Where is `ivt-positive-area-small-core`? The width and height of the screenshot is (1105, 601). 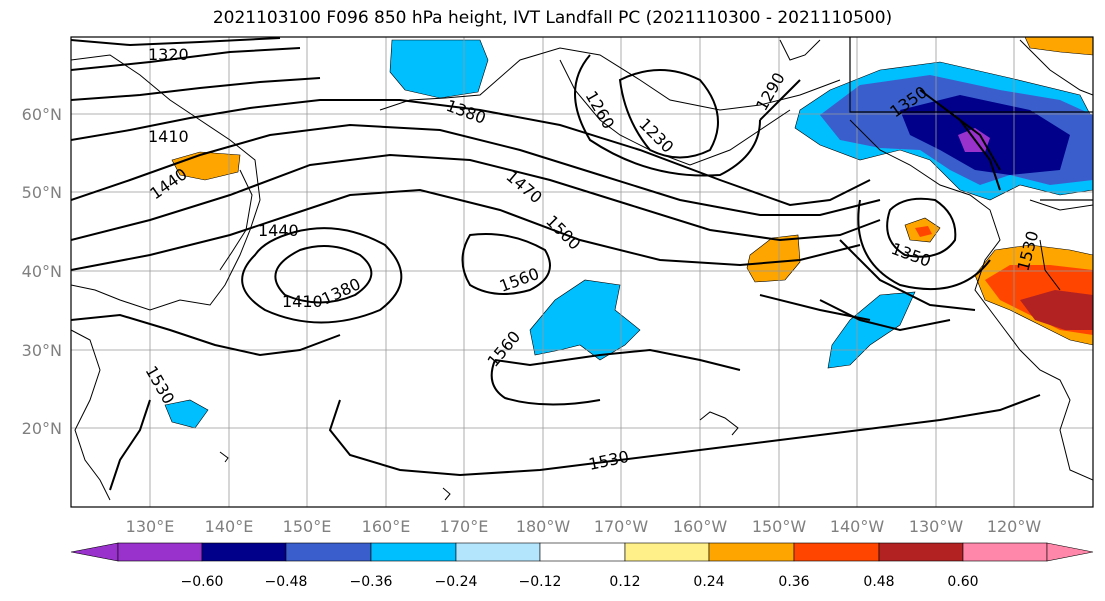
ivt-positive-area-small-core is located at coordinates (923, 231).